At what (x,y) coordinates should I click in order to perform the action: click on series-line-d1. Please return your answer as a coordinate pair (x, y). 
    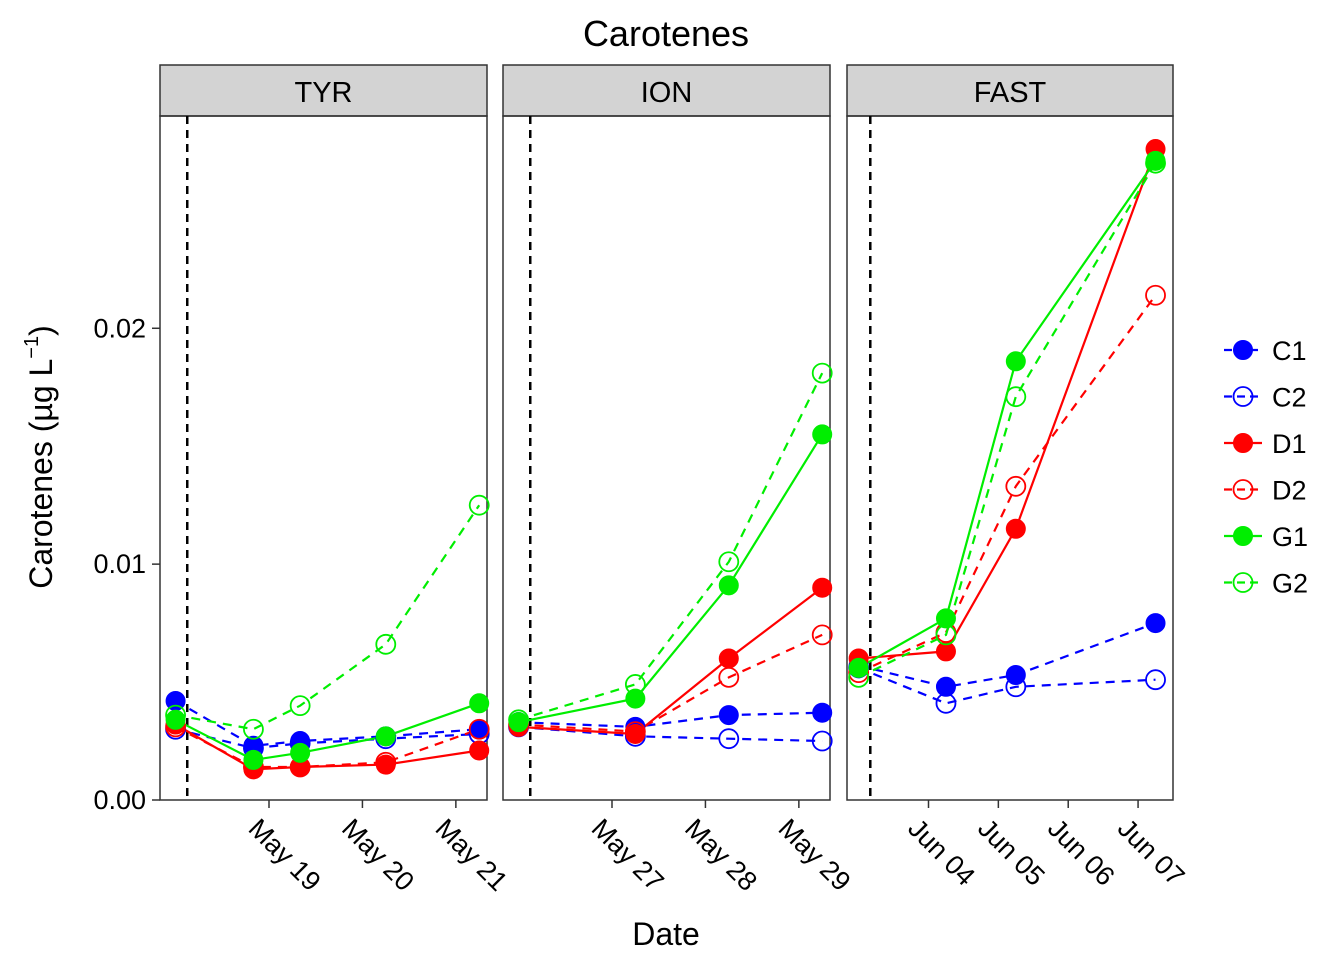
    Looking at the image, I should click on (670, 661).